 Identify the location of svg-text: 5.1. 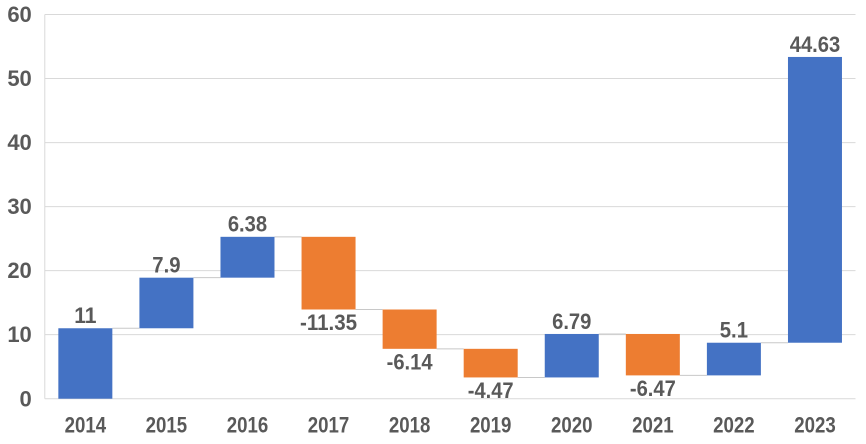
(734, 330).